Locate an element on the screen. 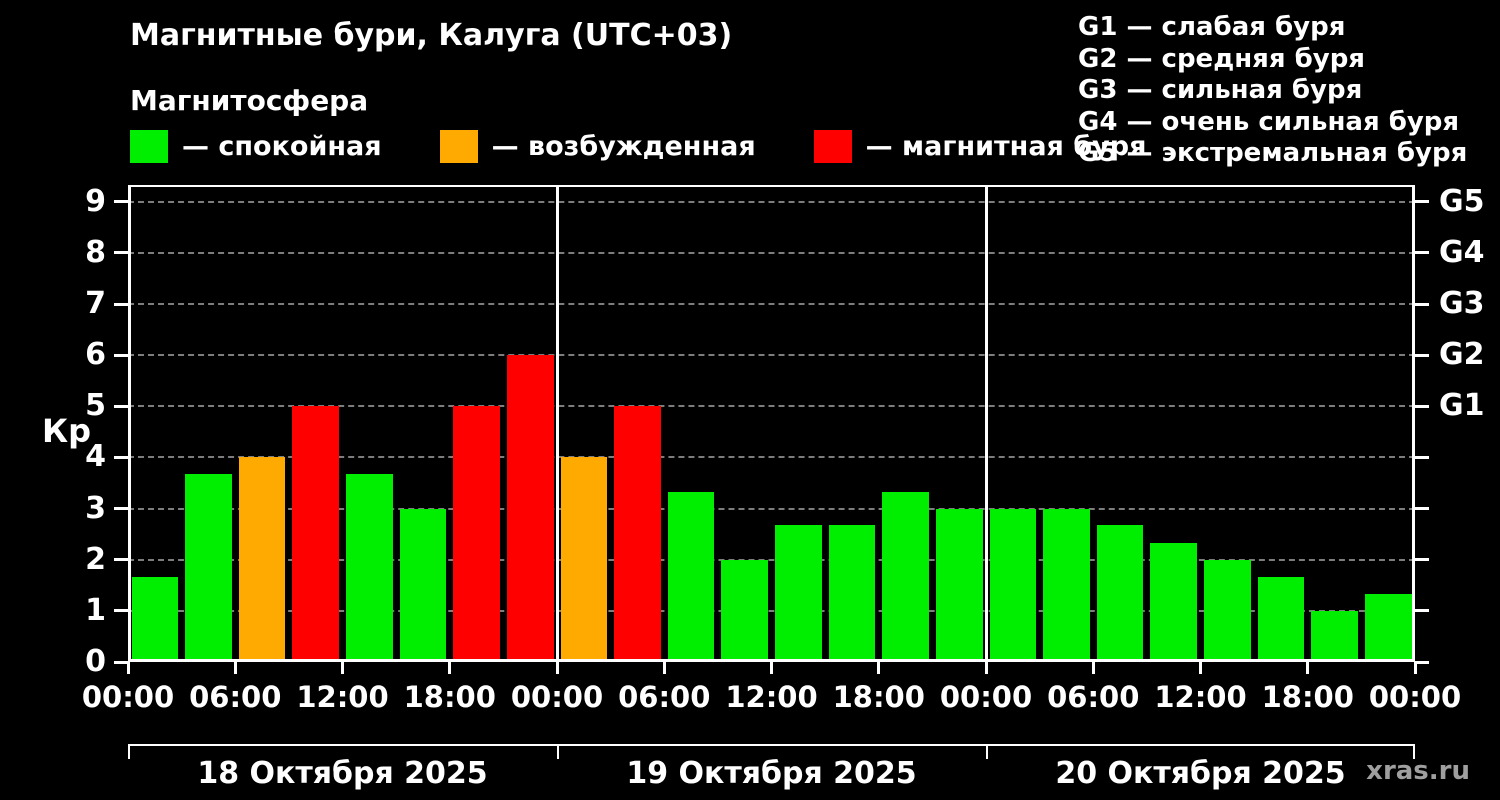 The height and width of the screenshot is (800, 1500). date-label-1: 19 Октября 2025 is located at coordinates (771, 773).